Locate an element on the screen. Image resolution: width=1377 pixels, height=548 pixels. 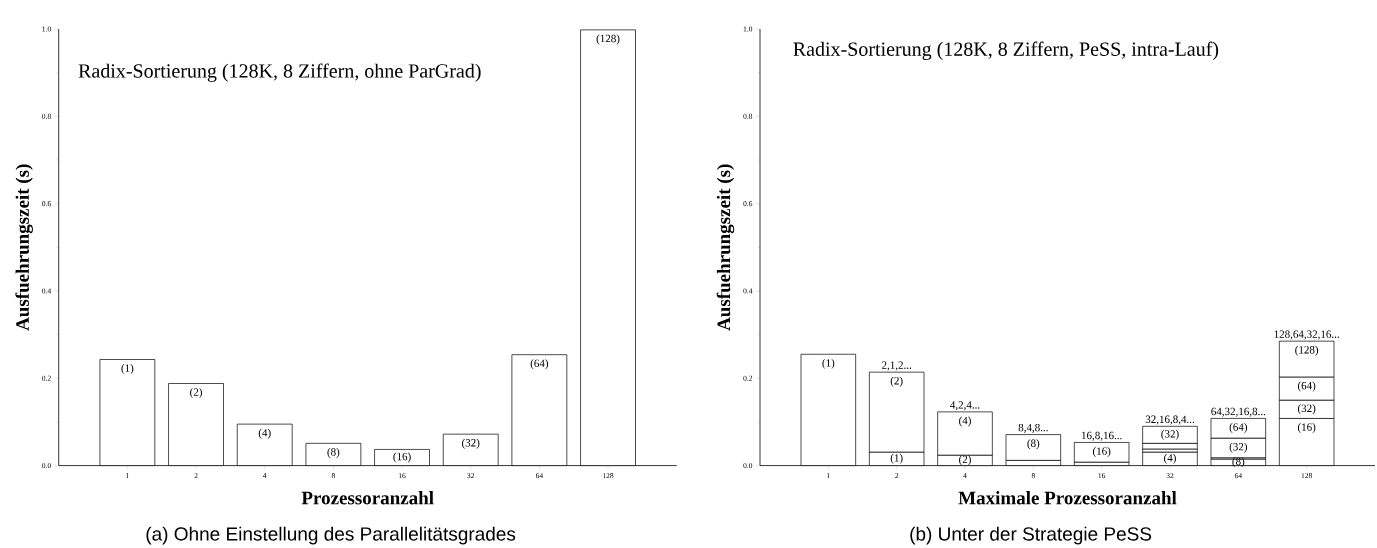
text: (b) Unter der Strategie PeSS is located at coordinates (1031, 535).